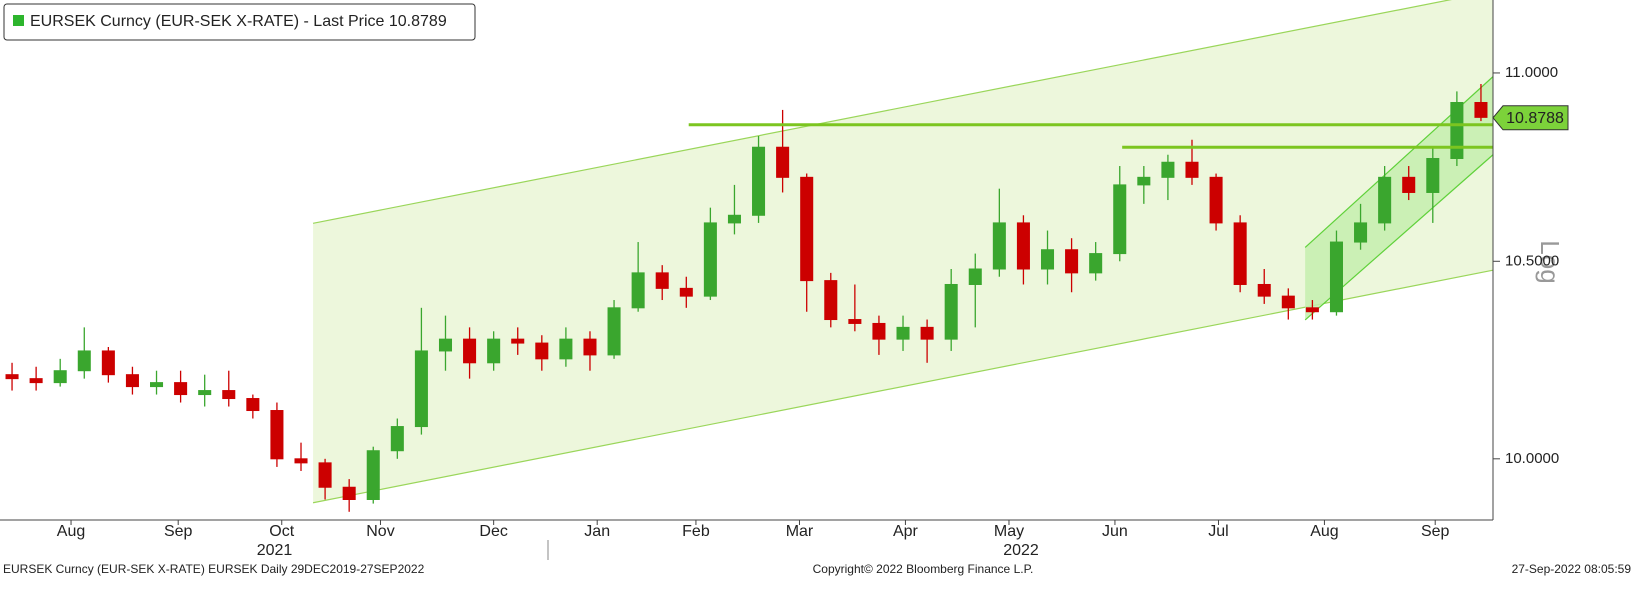 The width and height of the screenshot is (1634, 607). Describe the element at coordinates (1572, 569) in the screenshot. I see `footer-right: 27-Sep-2022 08:05:59` at that location.